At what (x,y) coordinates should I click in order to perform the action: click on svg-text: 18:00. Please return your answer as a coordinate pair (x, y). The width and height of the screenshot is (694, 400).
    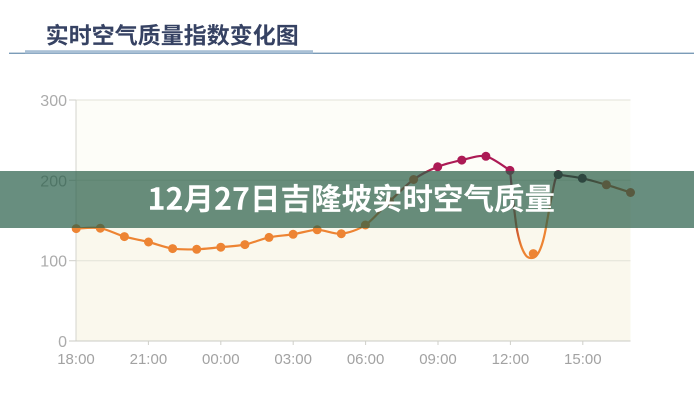
    Looking at the image, I should click on (76, 359).